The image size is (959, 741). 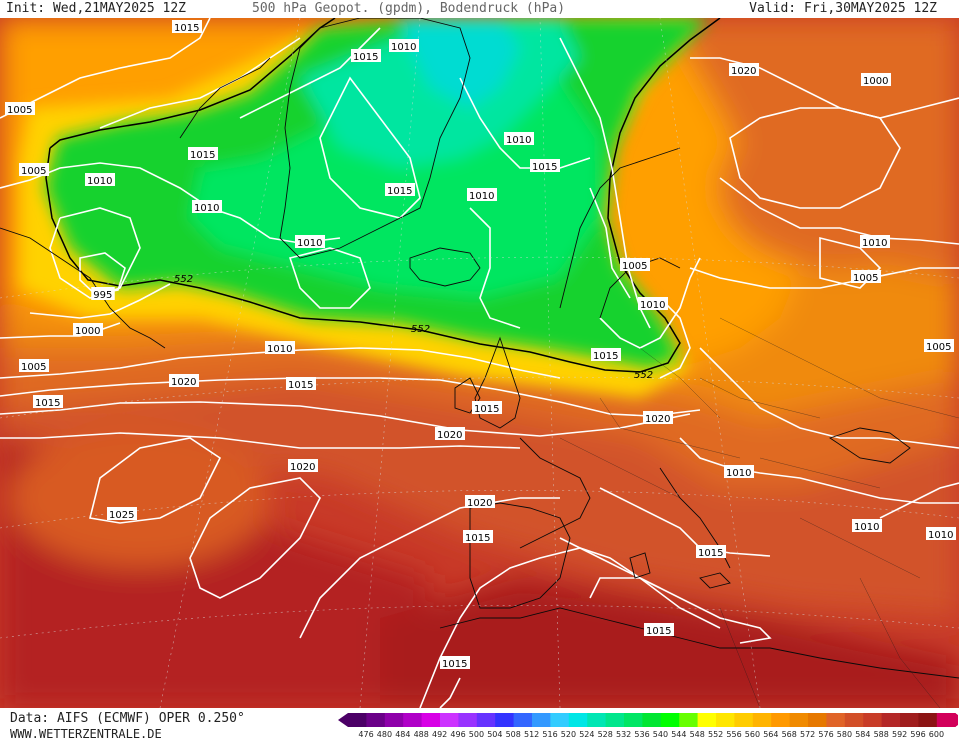 What do you see at coordinates (343, 720) in the screenshot?
I see `legend-arrow-left` at bounding box center [343, 720].